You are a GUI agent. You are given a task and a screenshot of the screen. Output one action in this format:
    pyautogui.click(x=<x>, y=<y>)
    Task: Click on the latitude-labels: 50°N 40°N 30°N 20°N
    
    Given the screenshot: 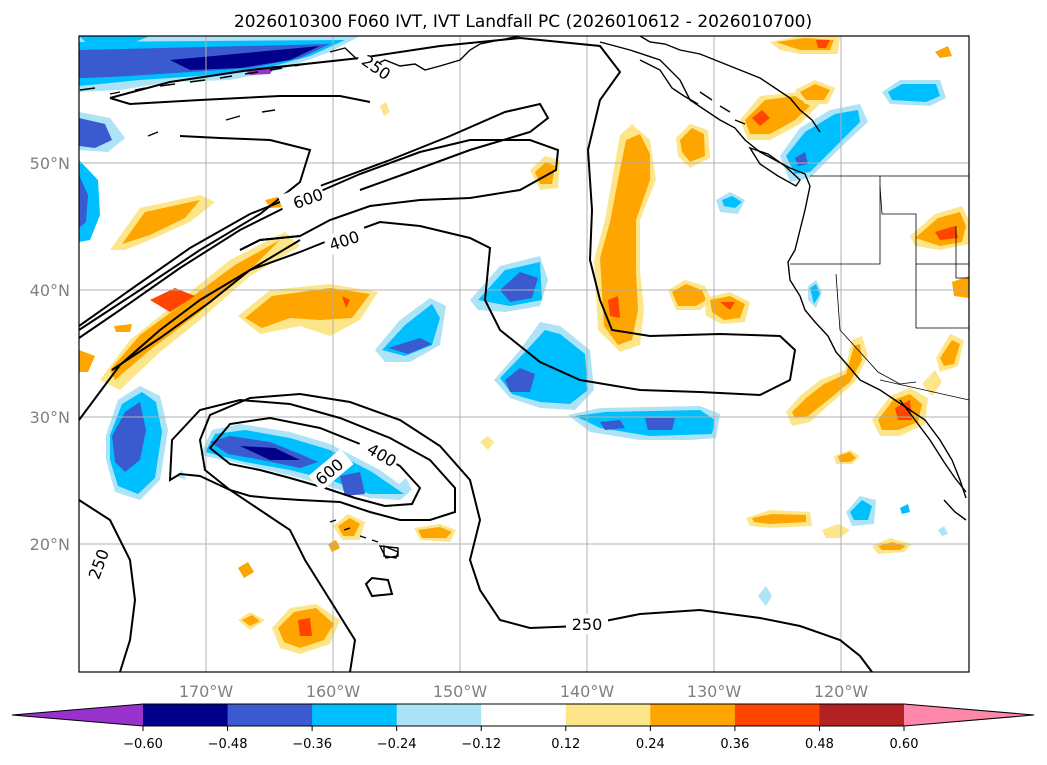 What is the action you would take?
    pyautogui.click(x=50, y=354)
    